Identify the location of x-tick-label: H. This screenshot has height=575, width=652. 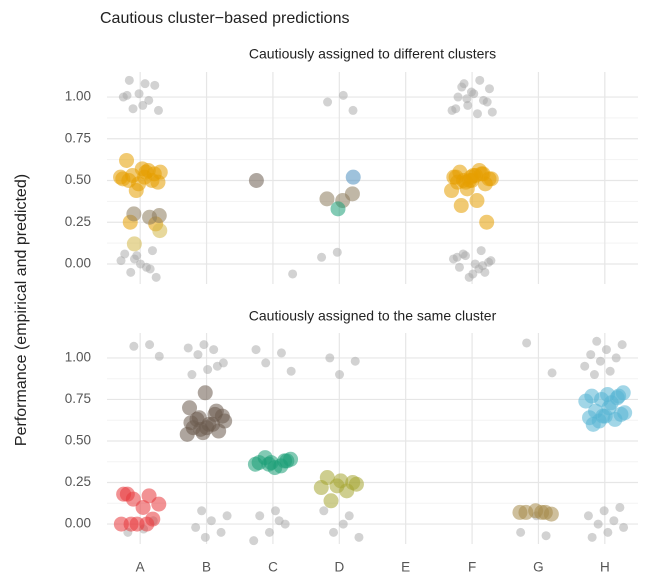
(605, 567).